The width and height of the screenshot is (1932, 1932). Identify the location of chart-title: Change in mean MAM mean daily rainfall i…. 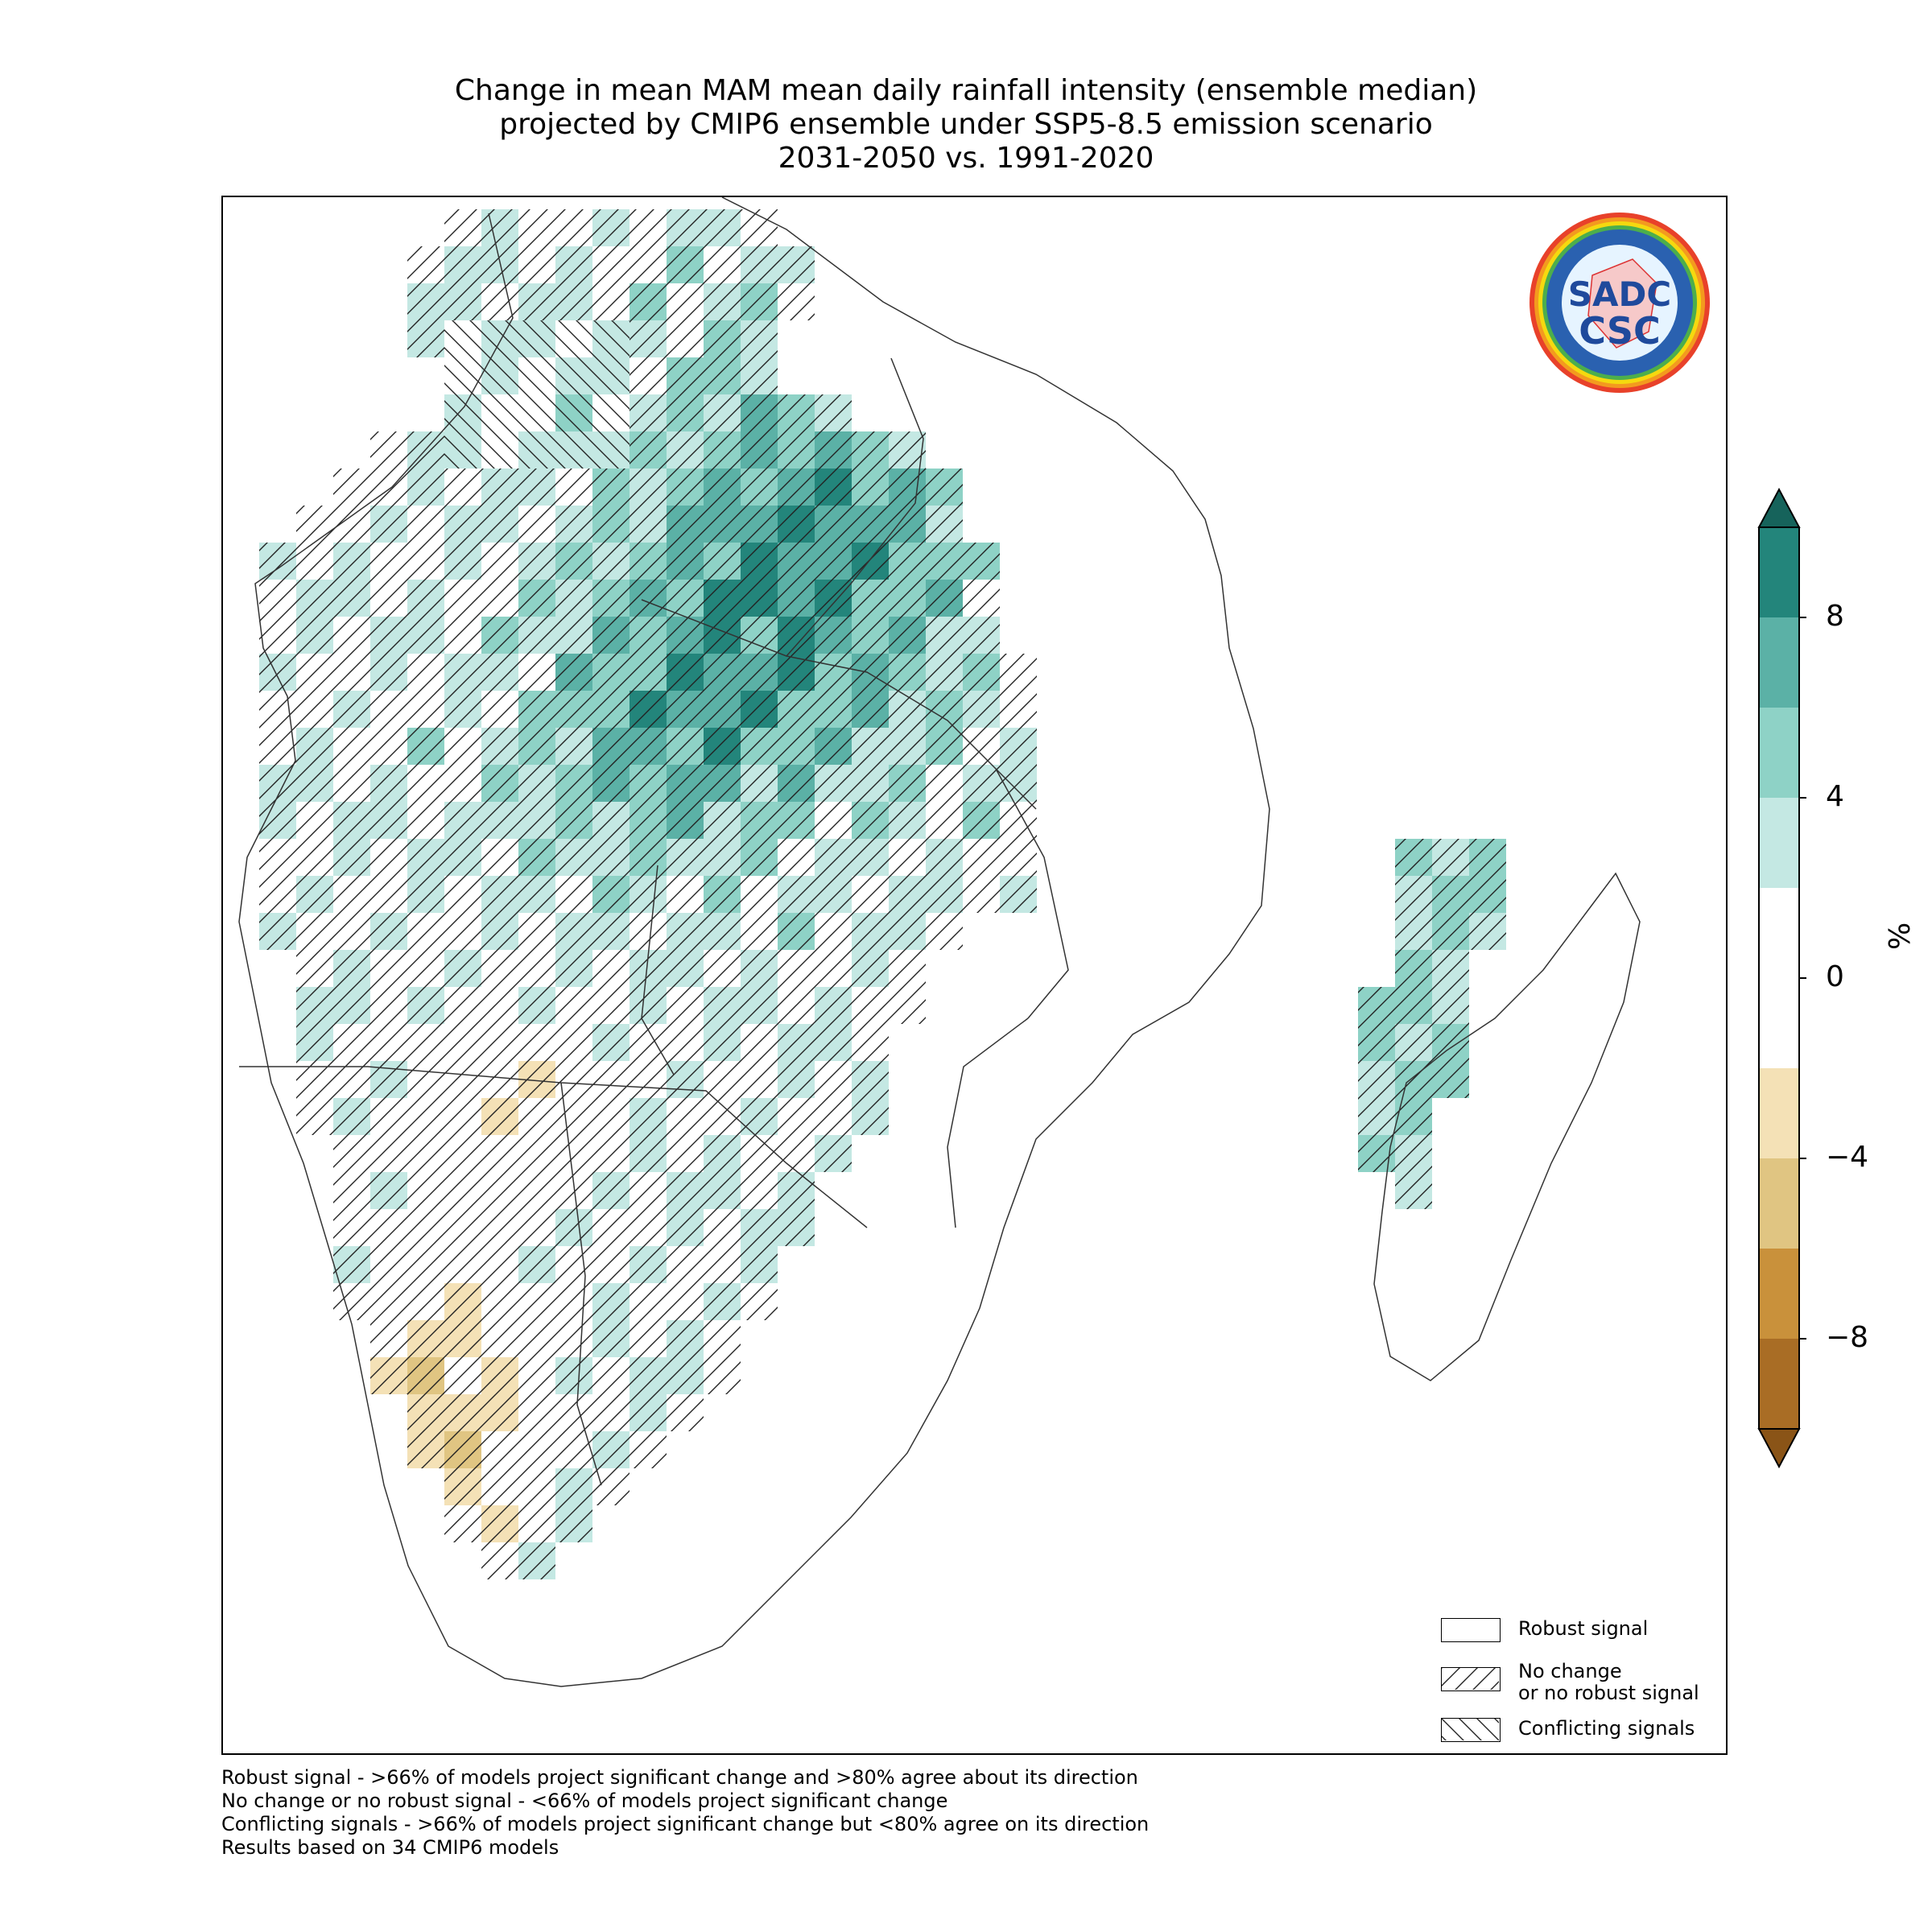
(966, 124).